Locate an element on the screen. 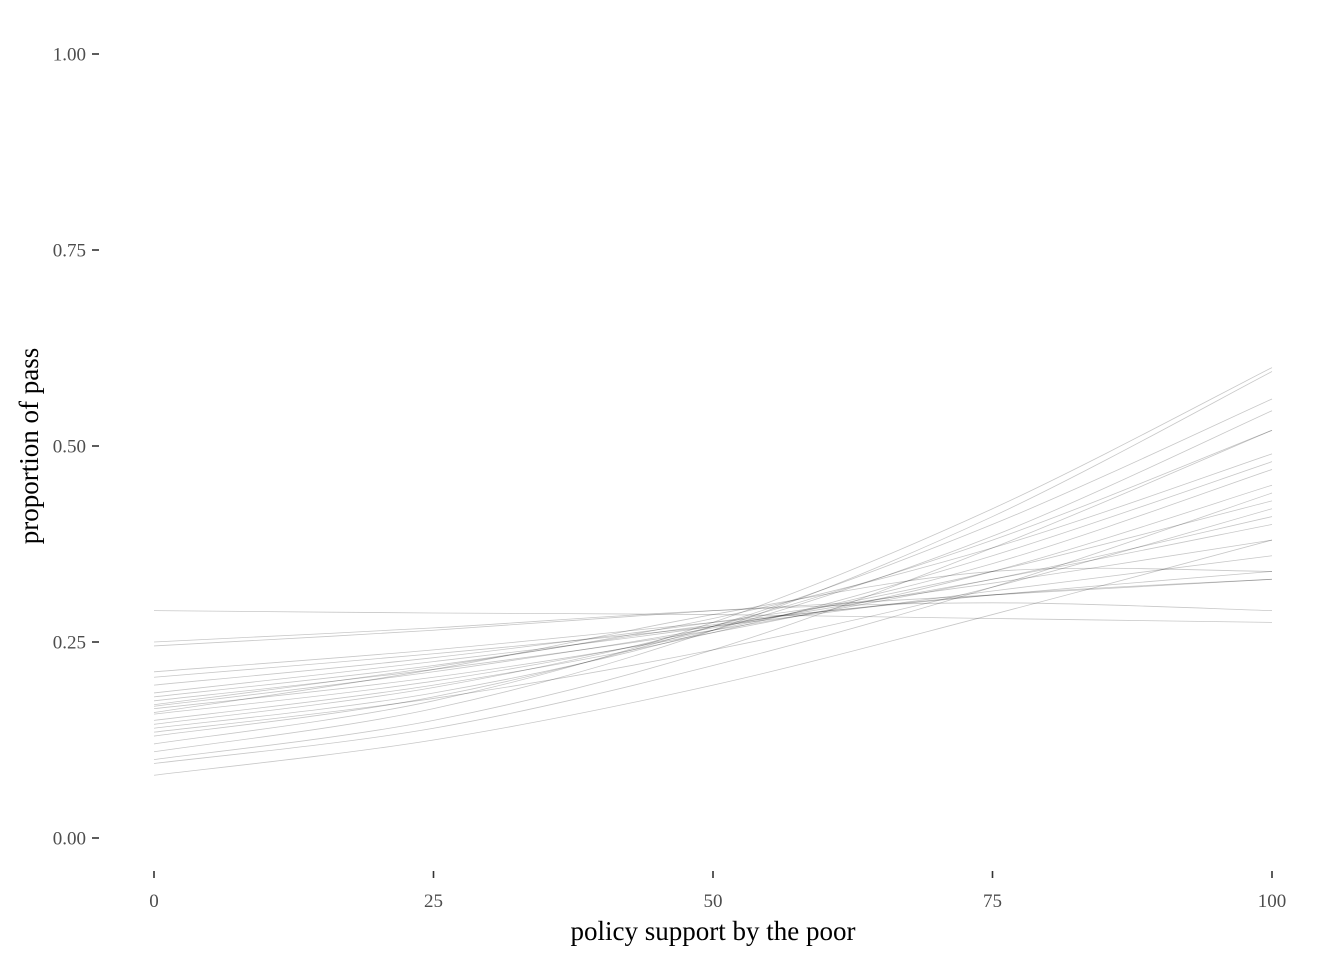  x-tick-label: 75 is located at coordinates (992, 901).